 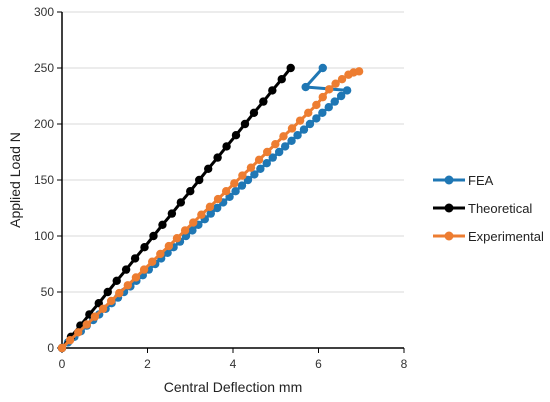 I want to click on x-tick-label: 4, so click(x=233, y=364).